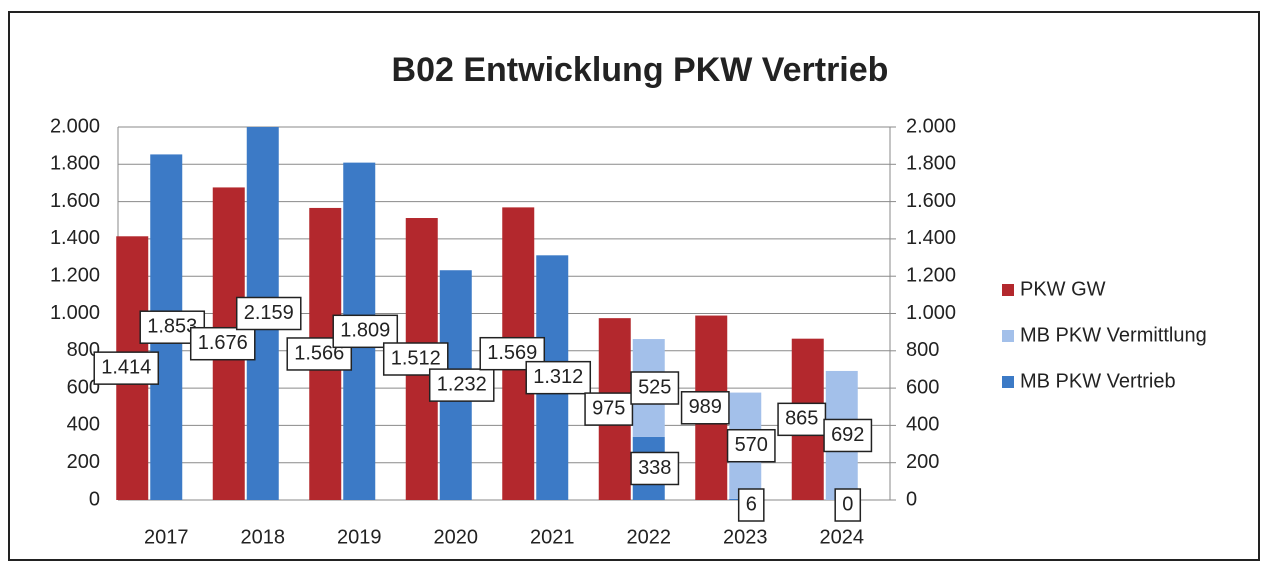  I want to click on data-label-text: 1.512, so click(416, 358).